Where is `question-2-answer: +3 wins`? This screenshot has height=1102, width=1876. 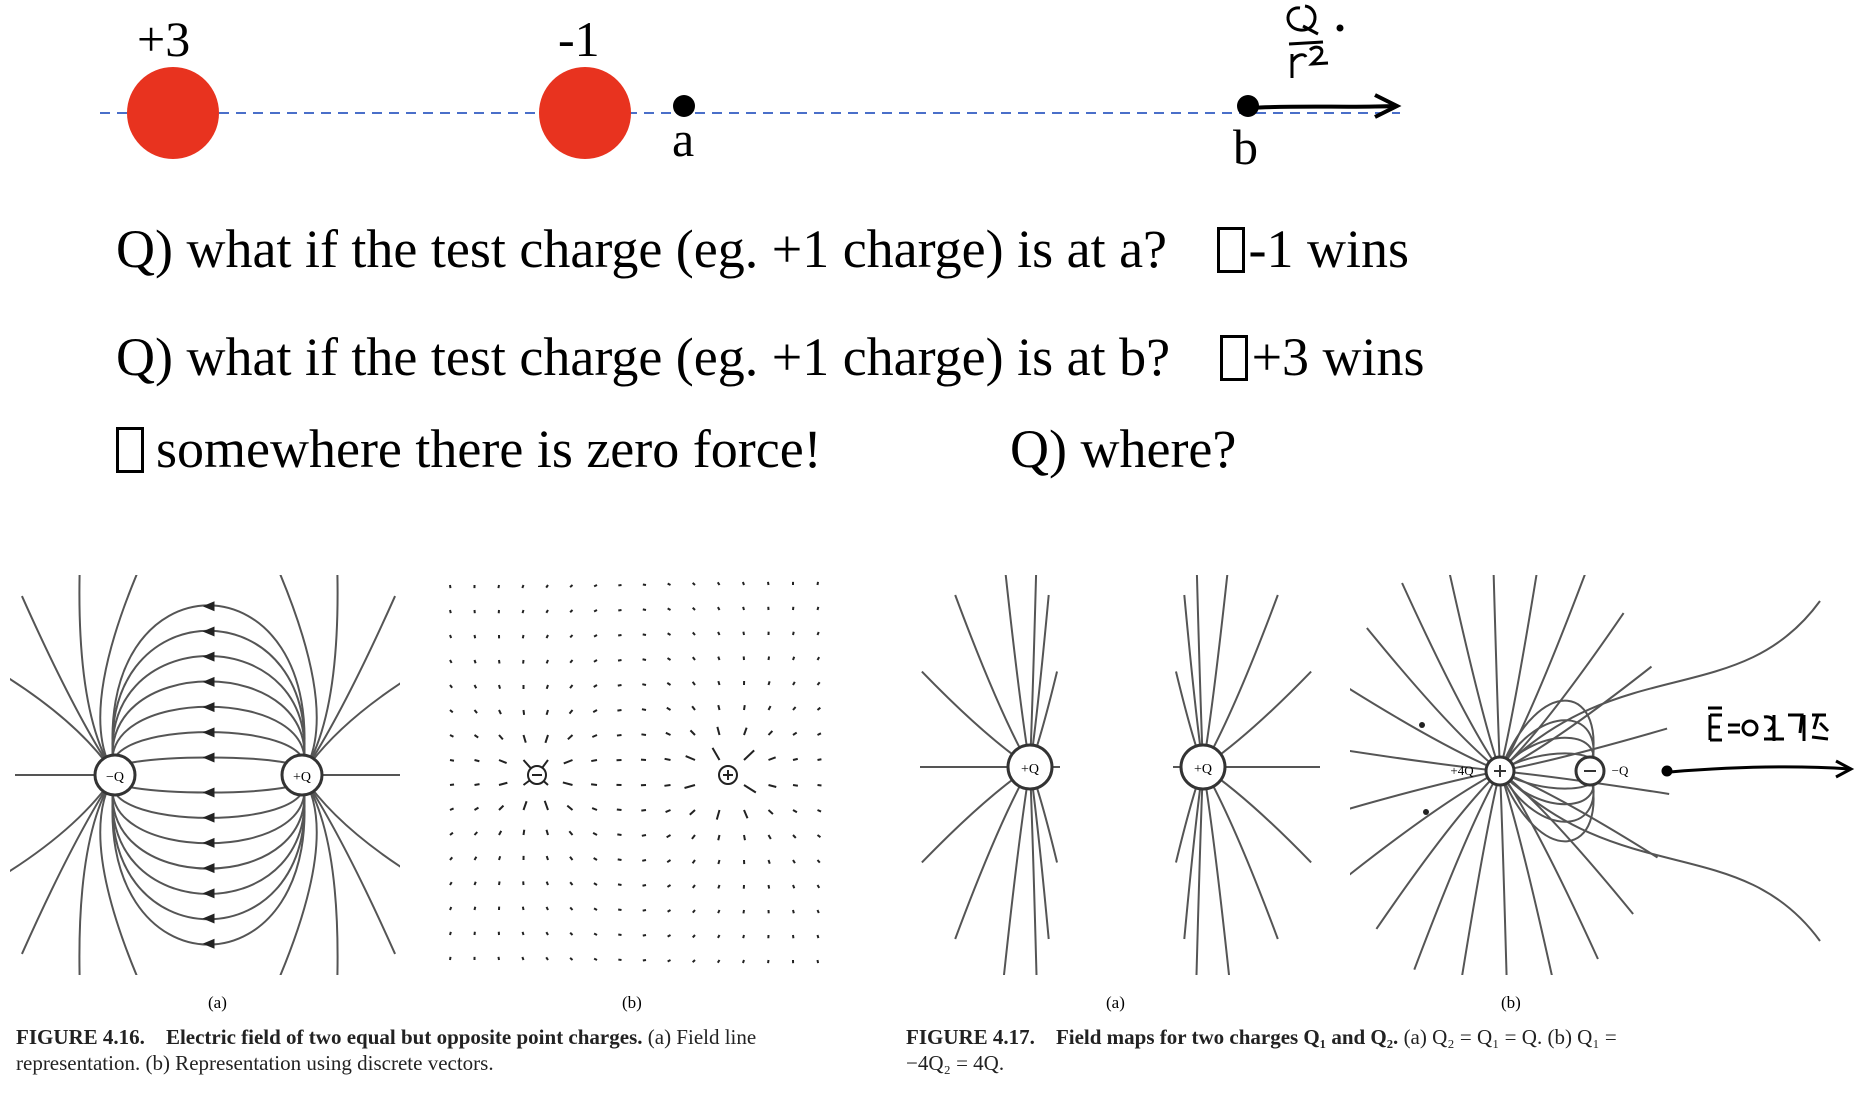 question-2-answer: +3 wins is located at coordinates (1338, 357).